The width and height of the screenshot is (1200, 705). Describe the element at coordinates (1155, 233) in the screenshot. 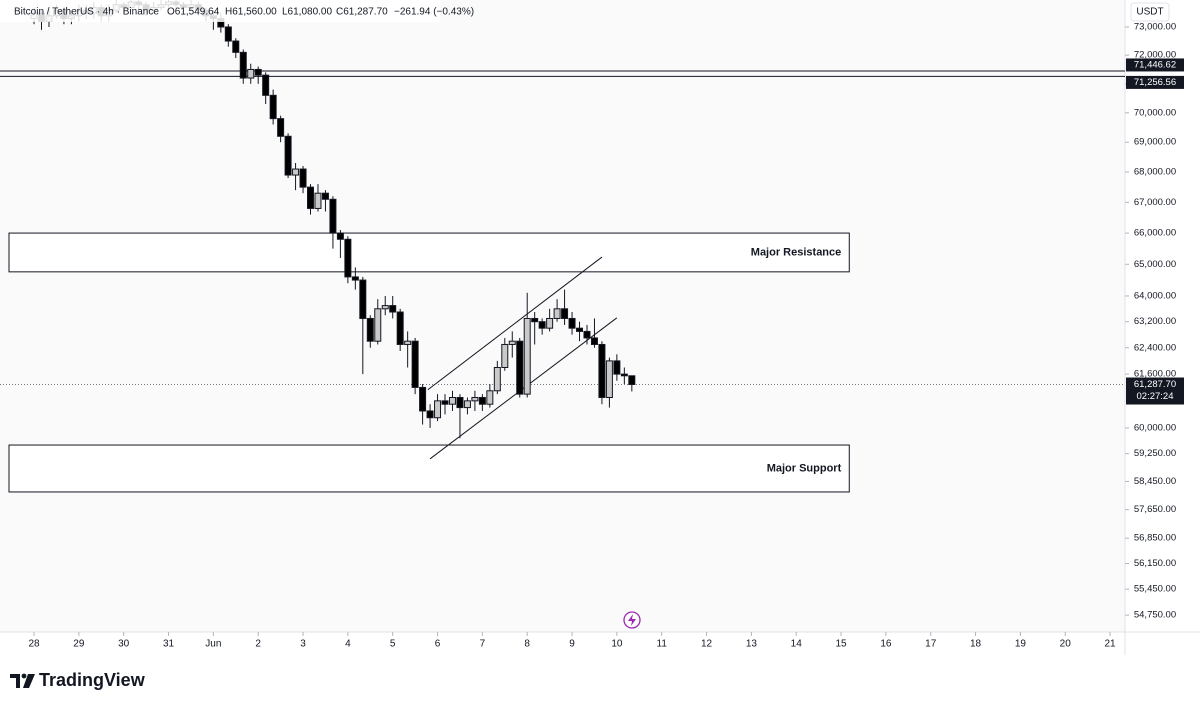

I see `y-tick-label: 66,000.00` at that location.